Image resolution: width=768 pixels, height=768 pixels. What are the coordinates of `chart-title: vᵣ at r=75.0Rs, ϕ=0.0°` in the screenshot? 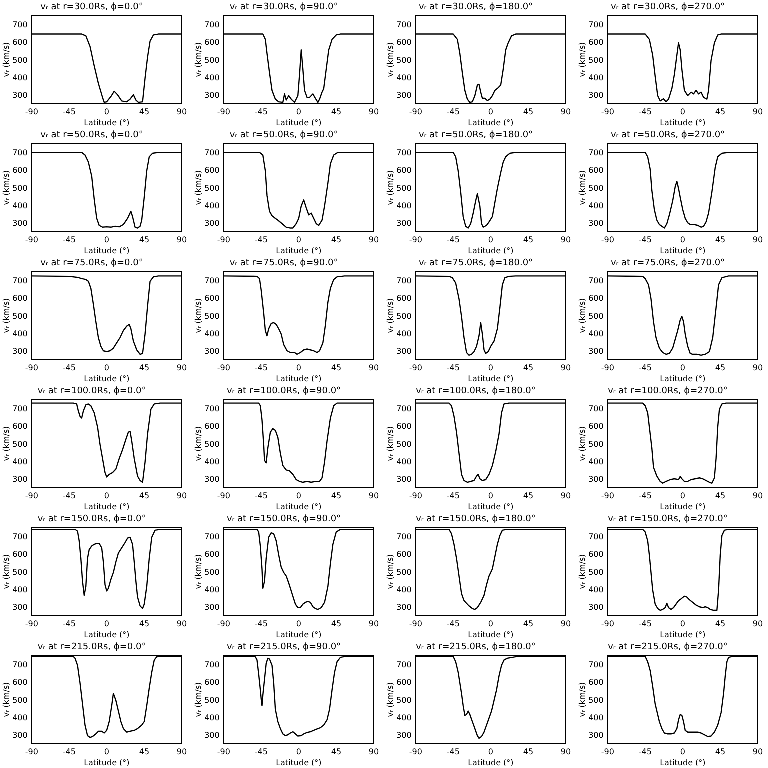 It's located at (92, 263).